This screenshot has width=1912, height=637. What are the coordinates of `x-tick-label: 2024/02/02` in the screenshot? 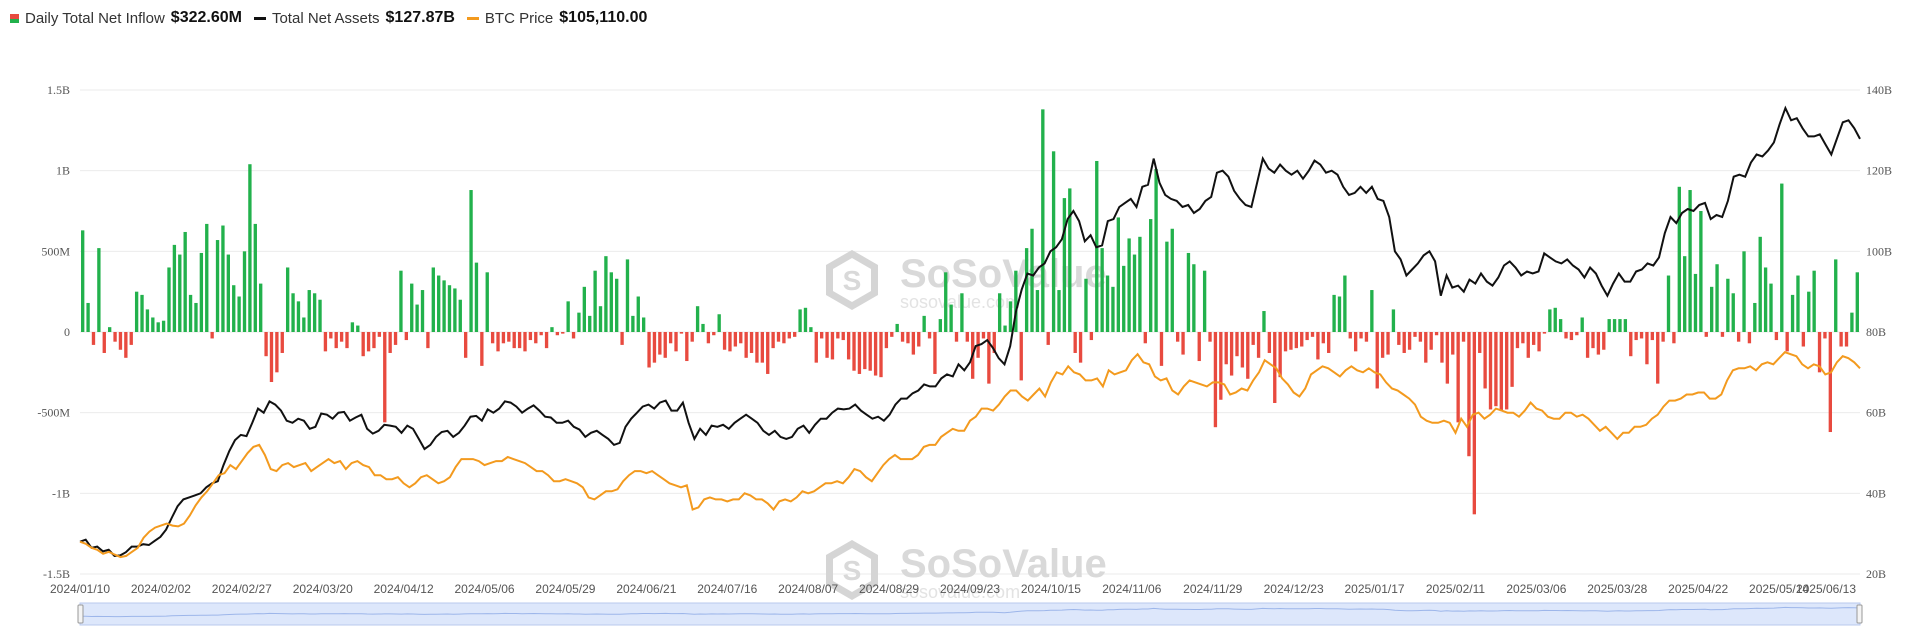 It's located at (161, 589).